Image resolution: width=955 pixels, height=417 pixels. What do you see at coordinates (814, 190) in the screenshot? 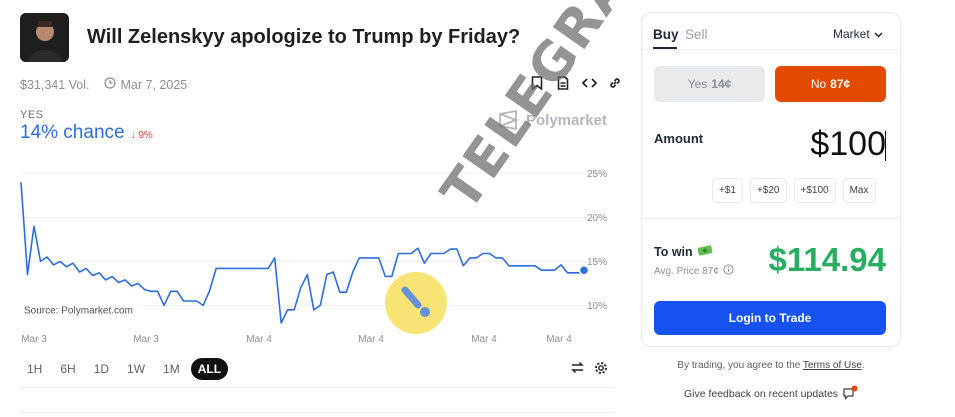
I see `quick-amount-button: +$100` at bounding box center [814, 190].